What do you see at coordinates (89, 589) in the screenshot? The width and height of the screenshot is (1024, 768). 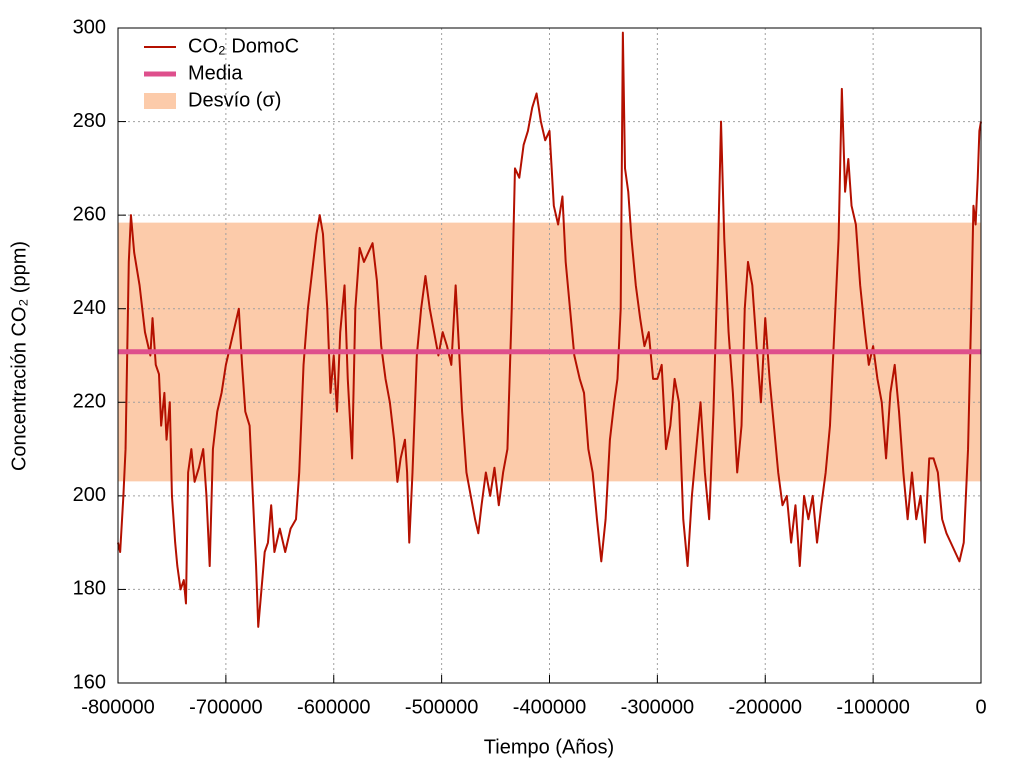 I see `y-tick-label: 180` at bounding box center [89, 589].